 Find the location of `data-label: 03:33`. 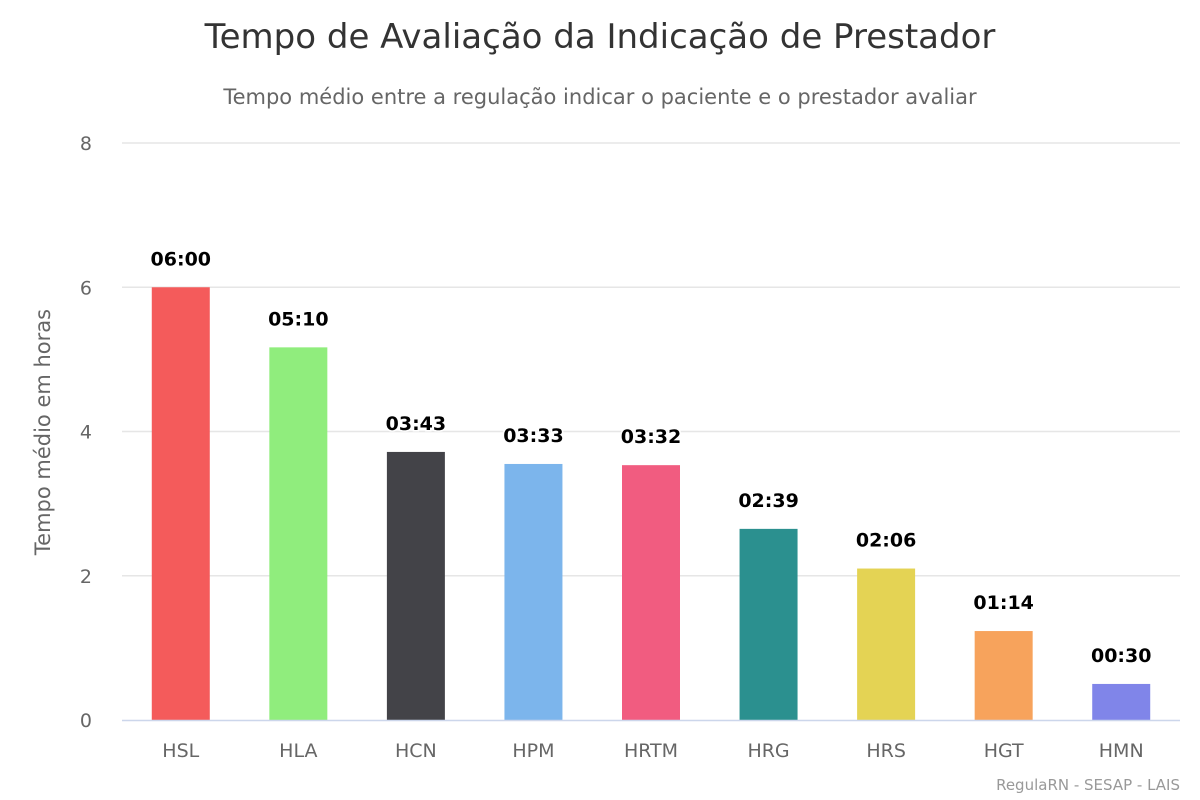

data-label: 03:33 is located at coordinates (533, 436).